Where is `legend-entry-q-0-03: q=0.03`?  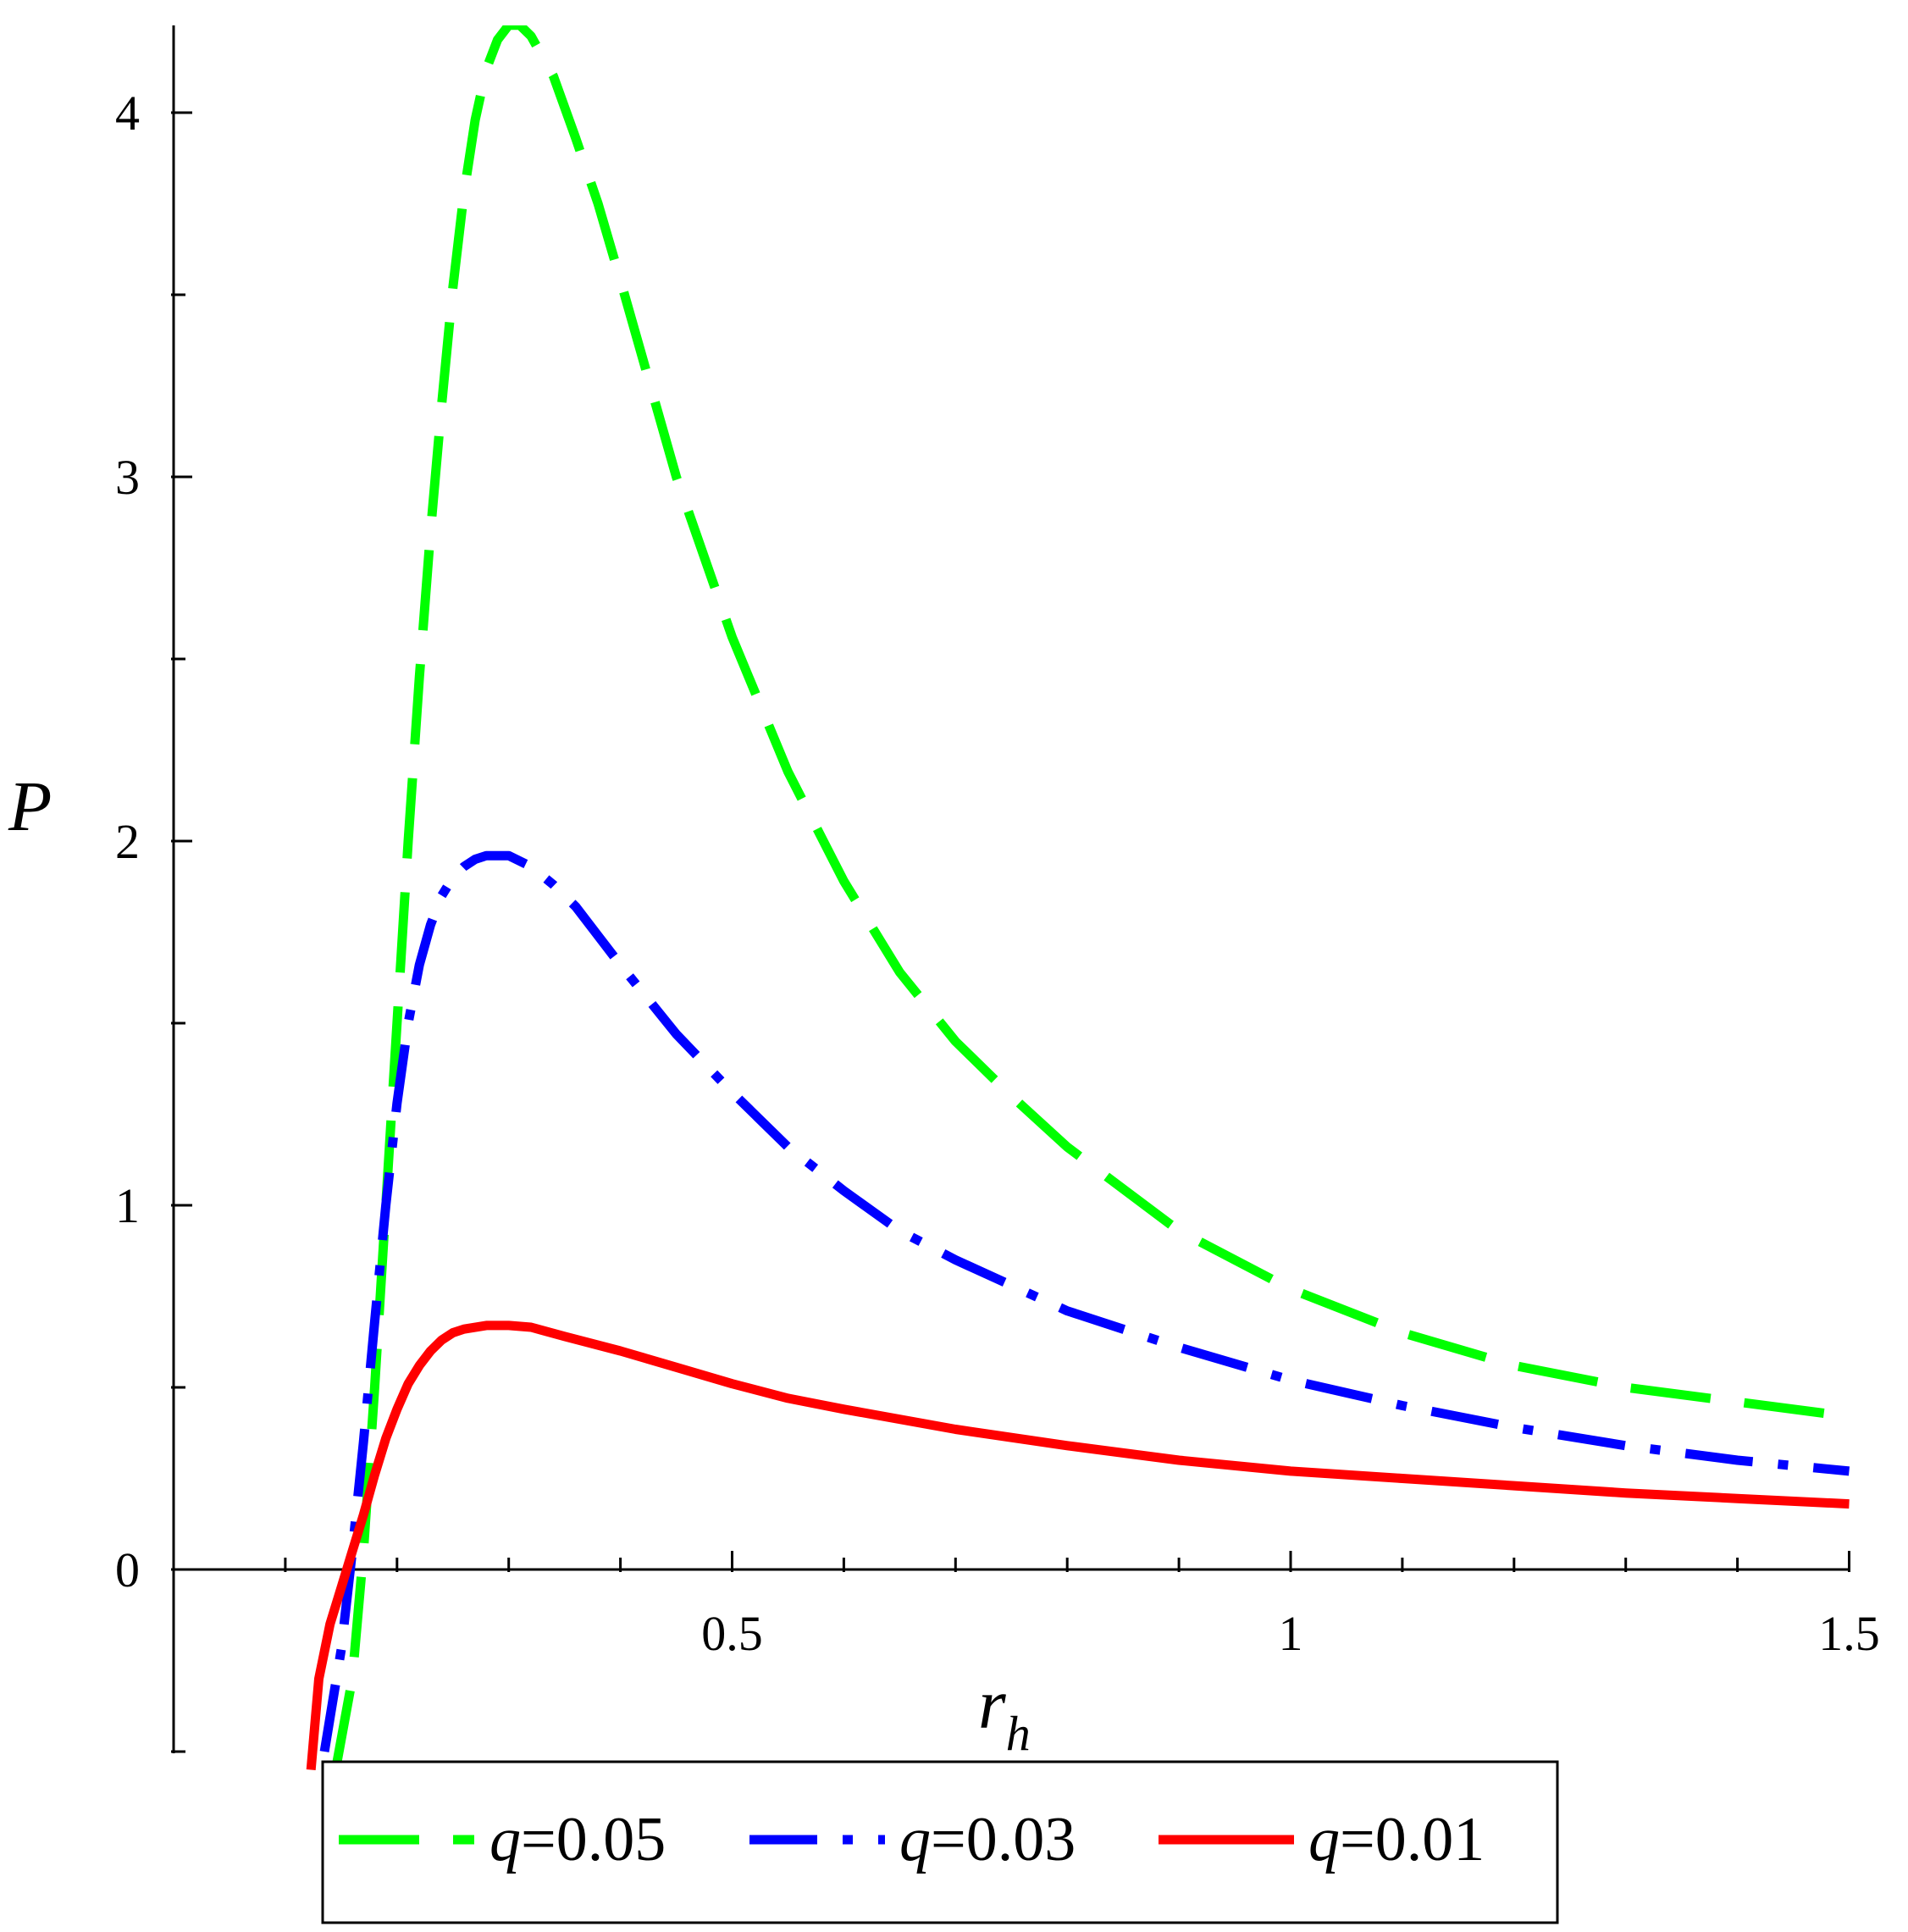
legend-entry-q-0-03: q=0.03 is located at coordinates (912, 1839).